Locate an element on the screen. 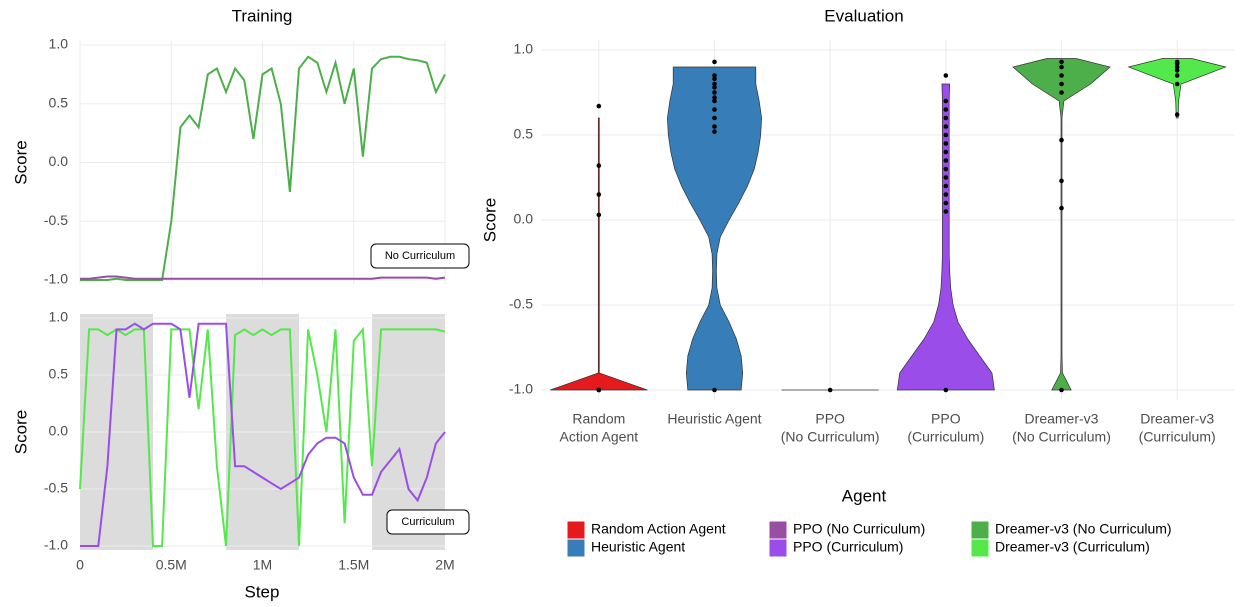  legend-label: Random Action Agent is located at coordinates (658, 529).